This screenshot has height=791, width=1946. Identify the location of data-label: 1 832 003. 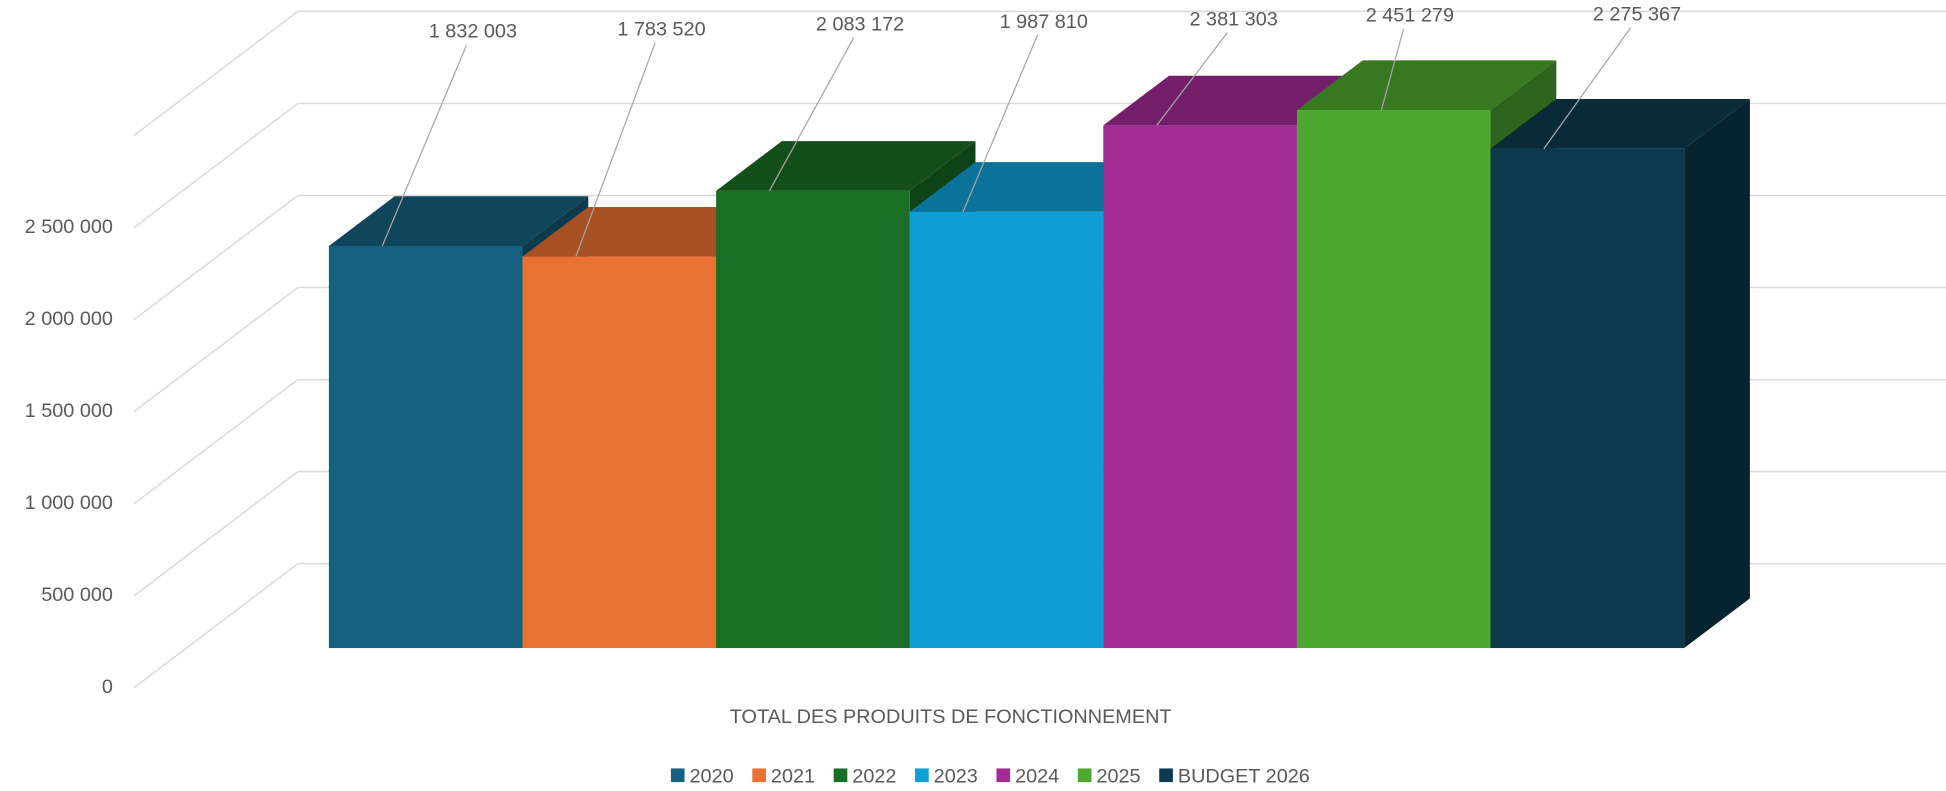
(473, 32).